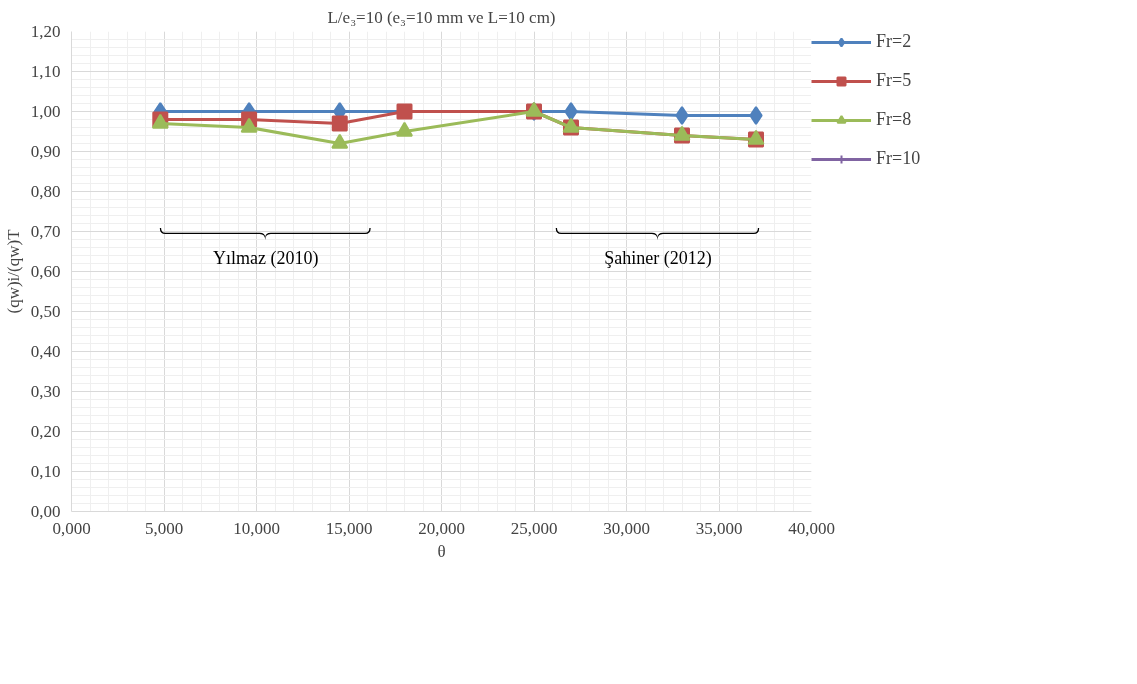 The image size is (1137, 684). What do you see at coordinates (45, 511) in the screenshot?
I see `y-tick-label: 0,00` at bounding box center [45, 511].